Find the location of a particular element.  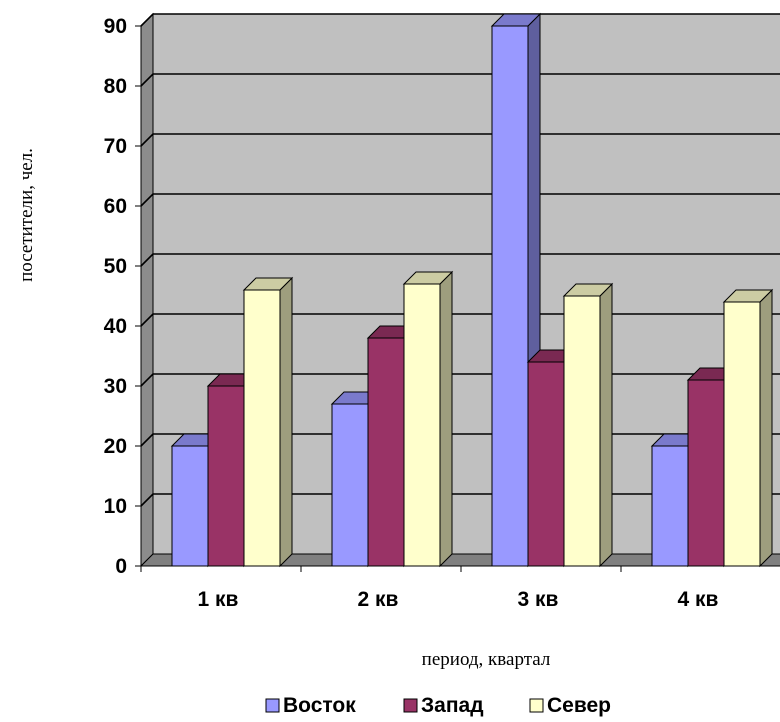

legend-label: Север is located at coordinates (579, 705).